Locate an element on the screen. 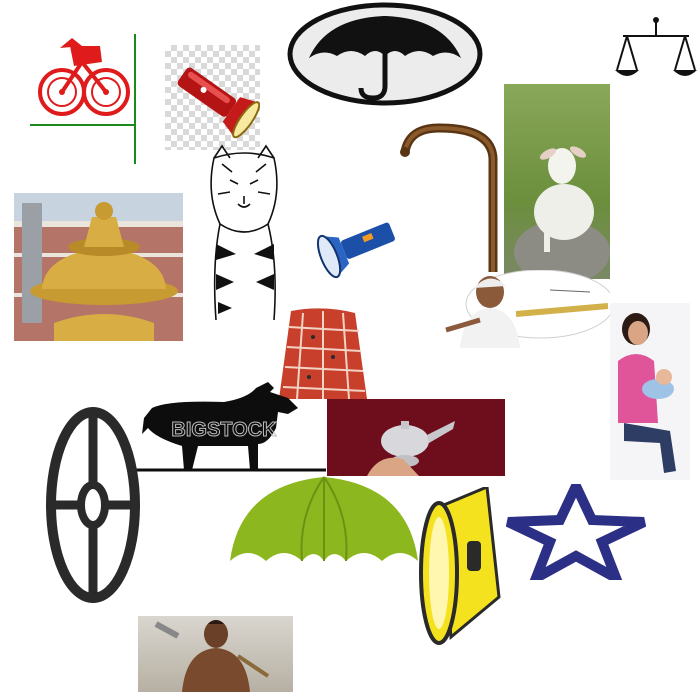 The height and width of the screenshot is (700, 700). blue-torch-icon is located at coordinates (355, 246).